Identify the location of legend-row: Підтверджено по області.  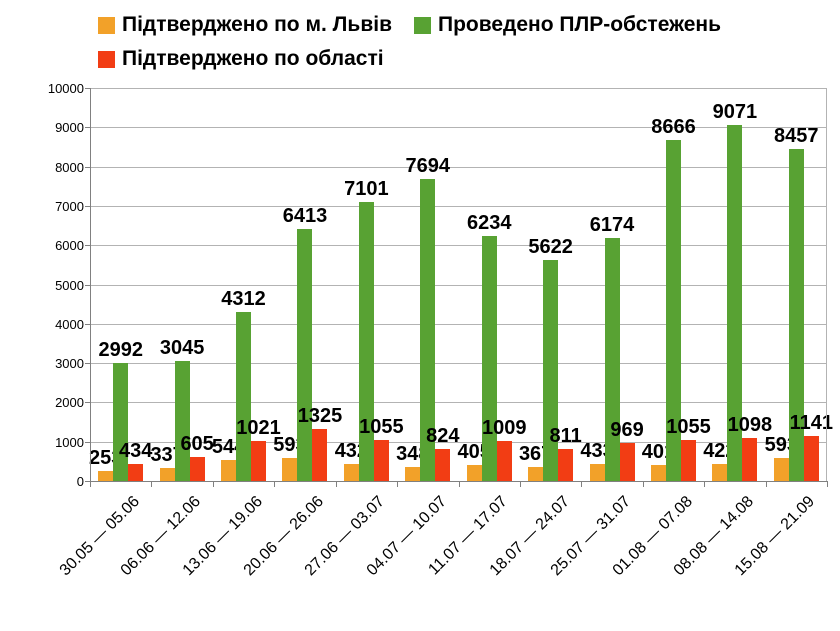
(409, 59).